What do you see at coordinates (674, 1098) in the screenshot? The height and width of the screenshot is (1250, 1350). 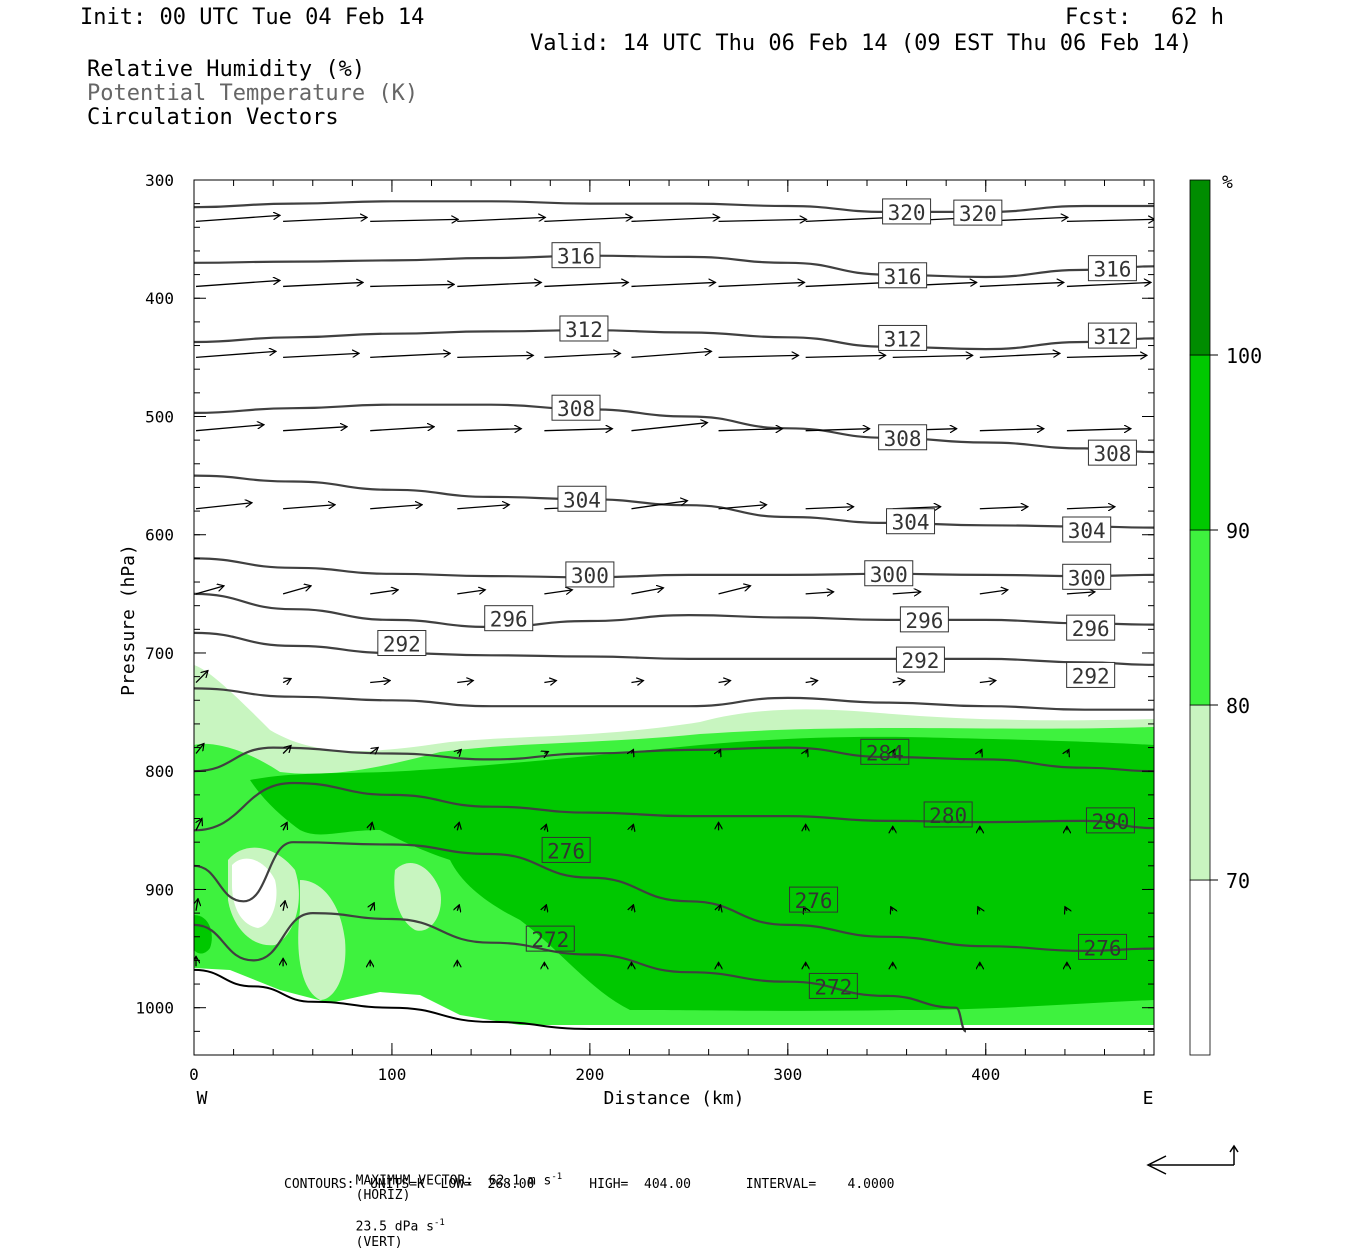 I see `x-axis-title: Distance (km)` at bounding box center [674, 1098].